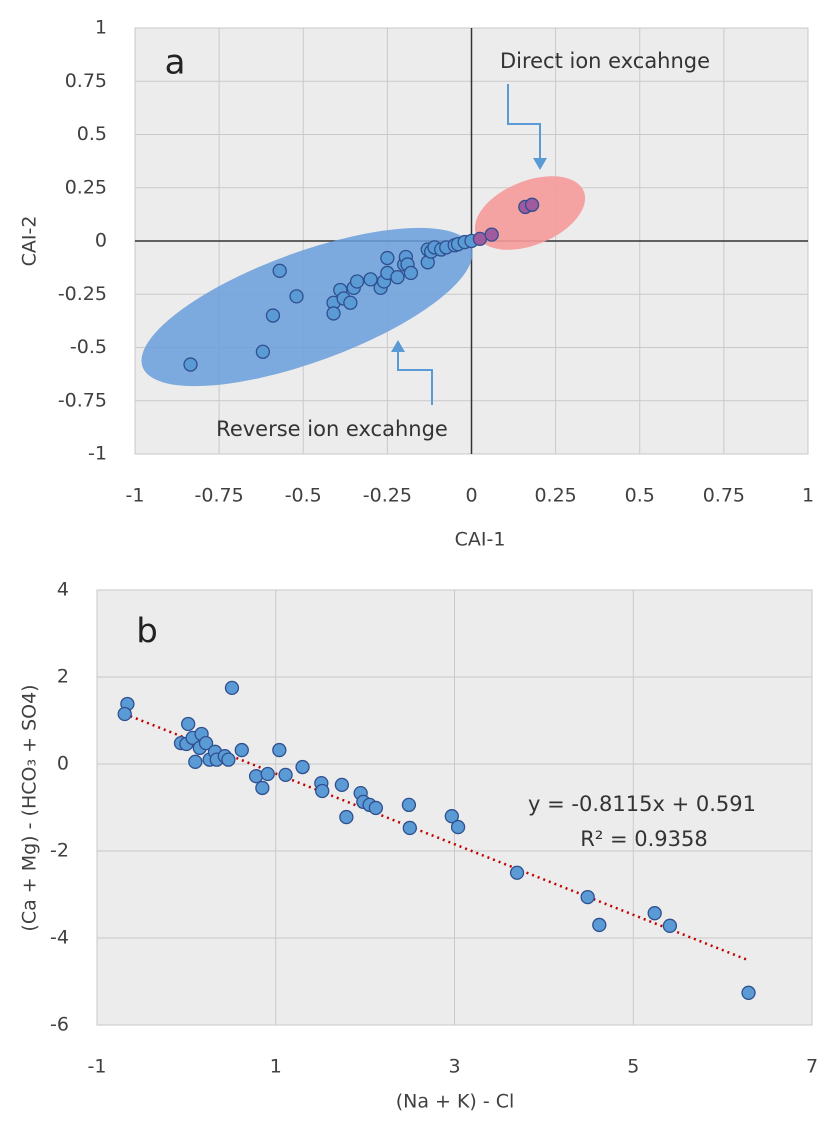  Describe the element at coordinates (640, 496) in the screenshot. I see `x-tick-label: 0.5` at that location.